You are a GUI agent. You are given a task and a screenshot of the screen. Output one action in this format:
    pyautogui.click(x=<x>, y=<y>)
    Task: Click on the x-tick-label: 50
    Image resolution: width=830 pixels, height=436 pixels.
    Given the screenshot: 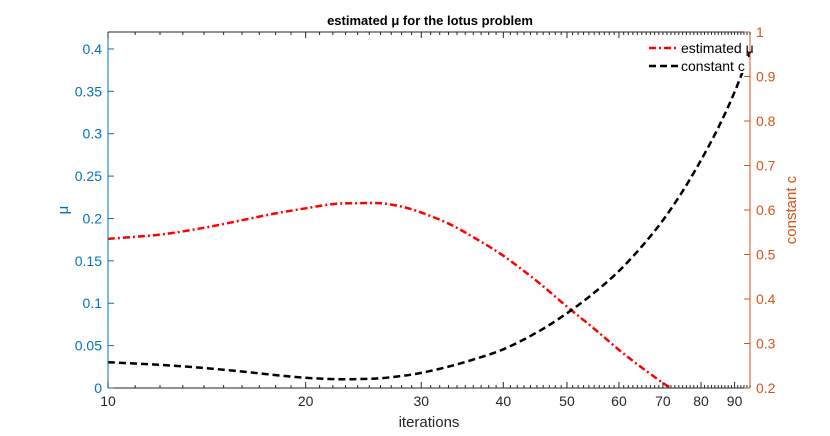 What is the action you would take?
    pyautogui.click(x=567, y=401)
    